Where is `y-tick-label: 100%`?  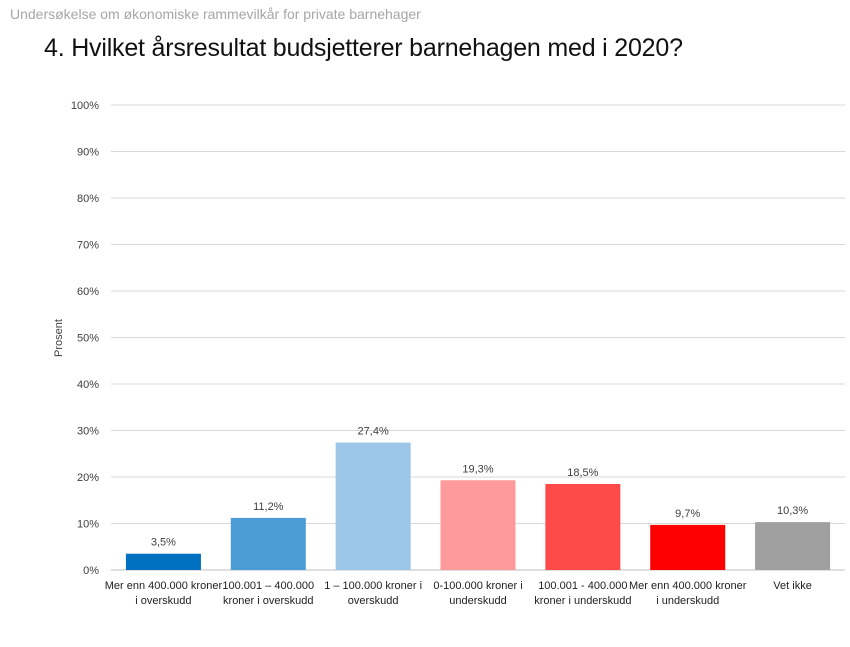 y-tick-label: 100% is located at coordinates (85, 106).